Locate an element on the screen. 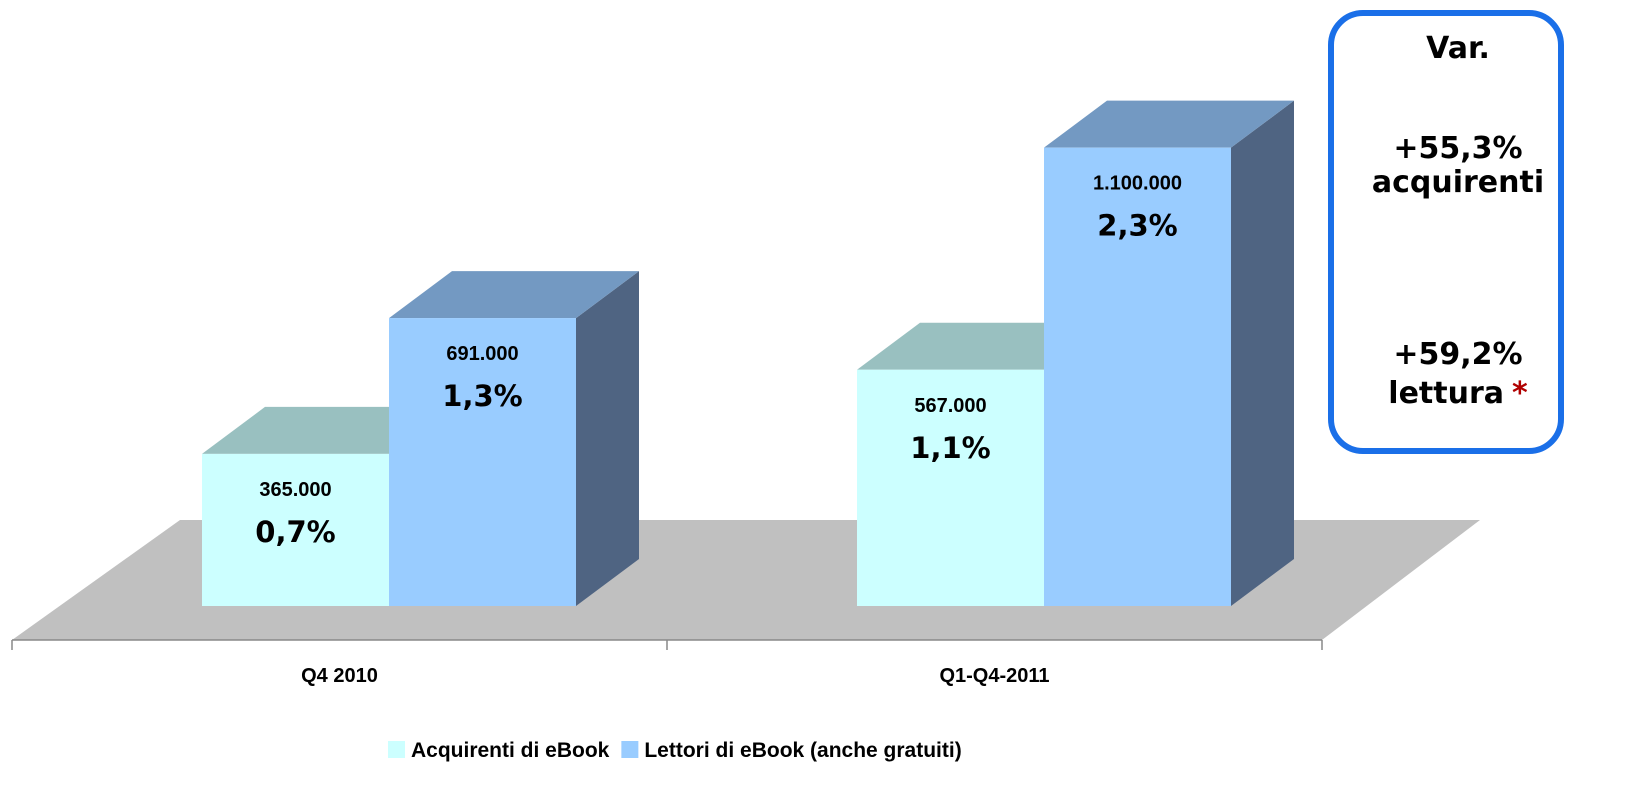 The height and width of the screenshot is (793, 1627). annotation-value: +55,3% is located at coordinates (1457, 148).